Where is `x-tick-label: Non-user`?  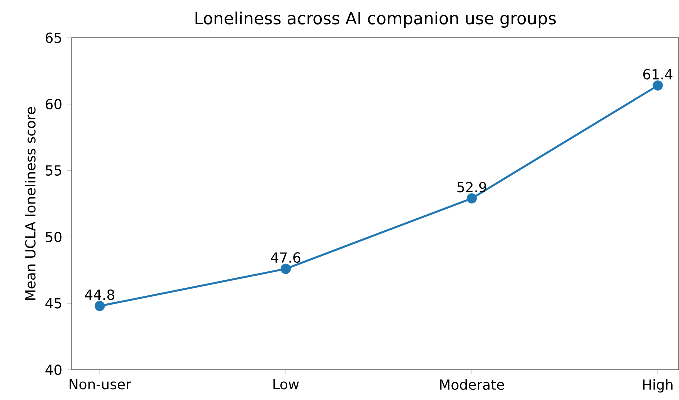
x-tick-label: Non-user is located at coordinates (101, 384).